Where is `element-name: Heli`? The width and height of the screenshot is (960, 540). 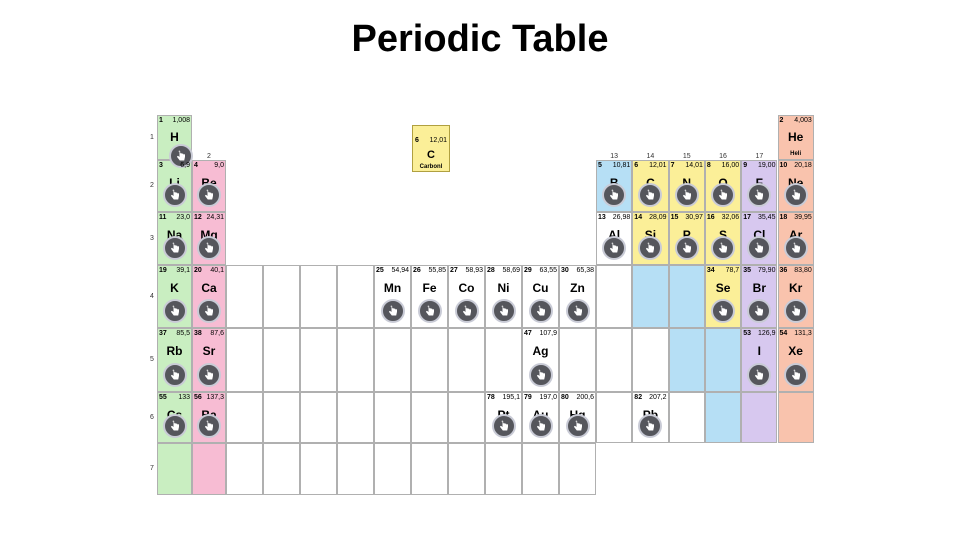
element-name: Heli is located at coordinates (796, 154).